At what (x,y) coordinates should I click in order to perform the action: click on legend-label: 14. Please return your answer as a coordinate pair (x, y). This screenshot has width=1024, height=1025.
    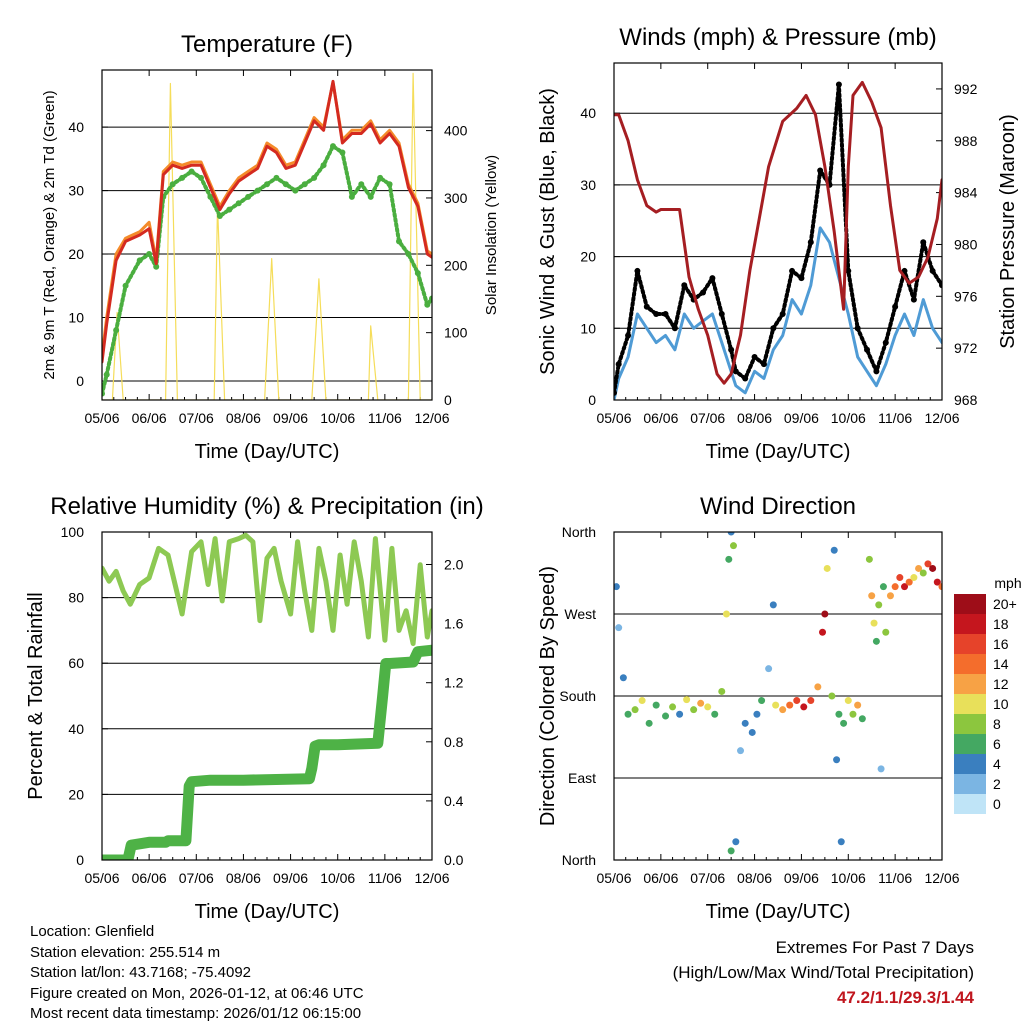
    Looking at the image, I should click on (1001, 664).